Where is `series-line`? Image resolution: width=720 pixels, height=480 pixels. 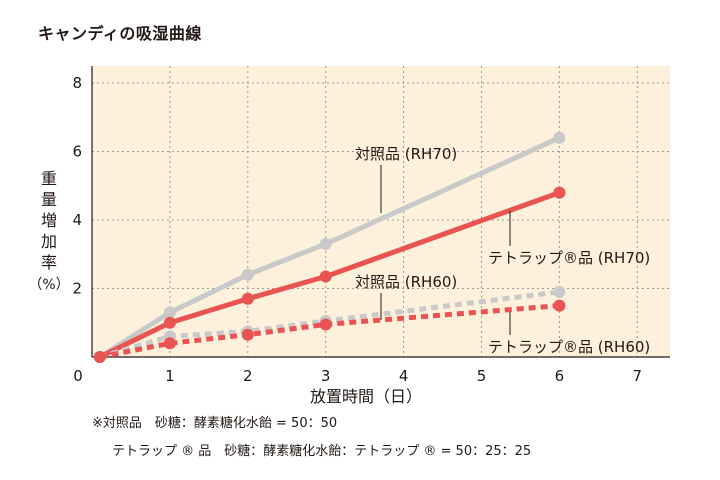 series-line is located at coordinates (329, 324).